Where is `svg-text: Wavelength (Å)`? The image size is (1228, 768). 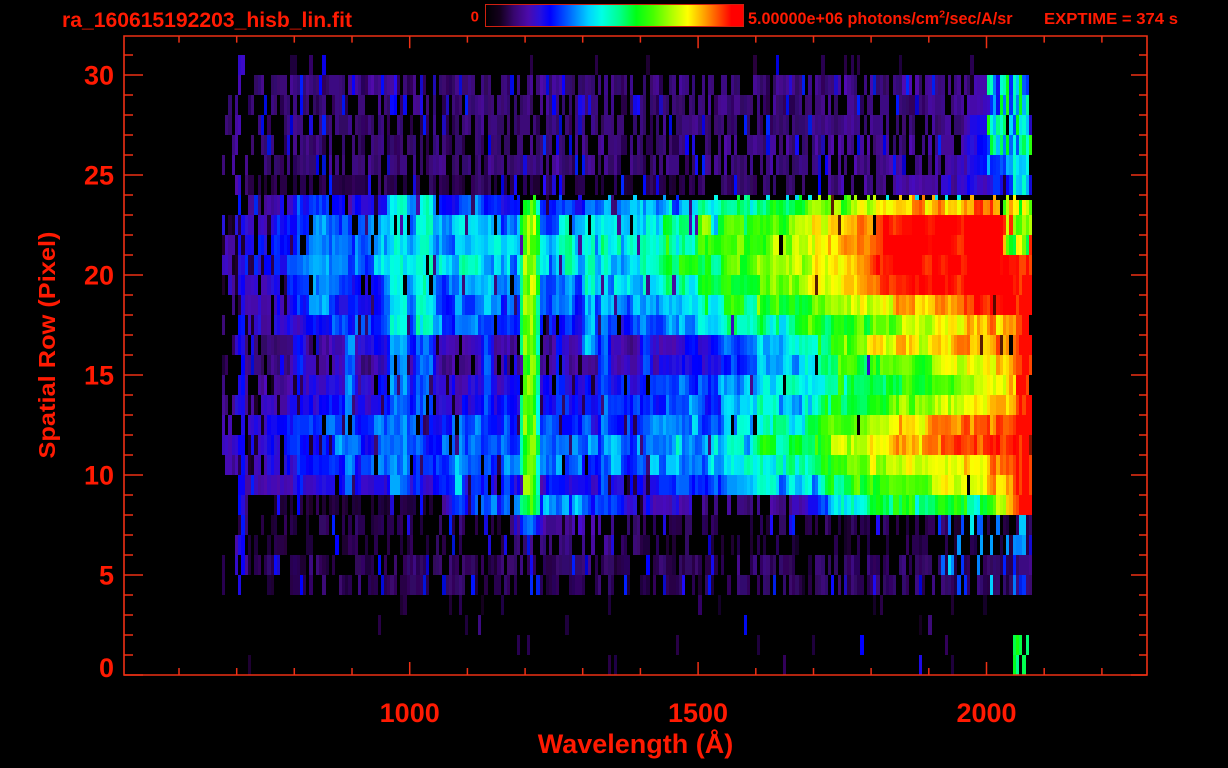 svg-text: Wavelength (Å) is located at coordinates (636, 743).